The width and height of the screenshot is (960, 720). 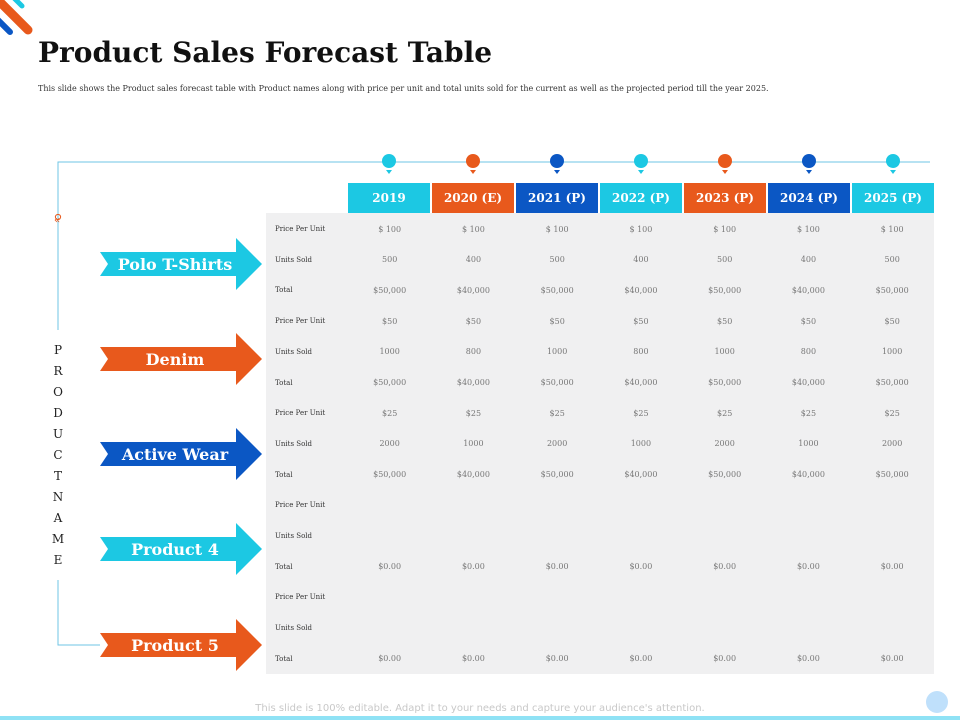 What do you see at coordinates (937, 702) in the screenshot?
I see `decorative-circle-icon` at bounding box center [937, 702].